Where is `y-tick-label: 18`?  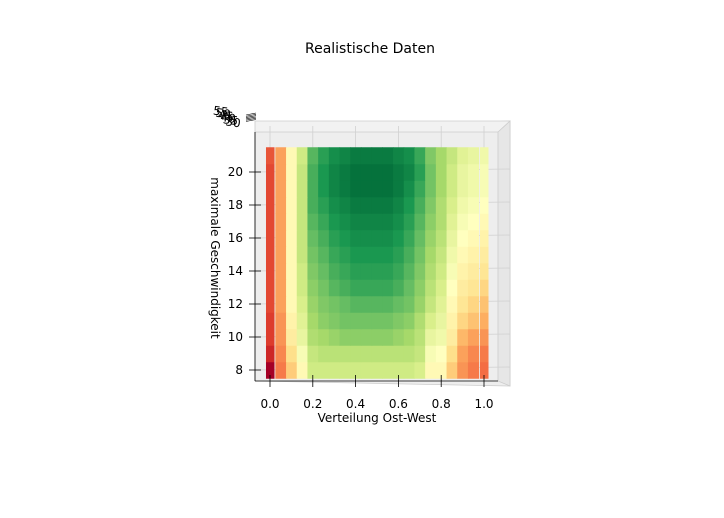
y-tick-label: 18 is located at coordinates (235, 205).